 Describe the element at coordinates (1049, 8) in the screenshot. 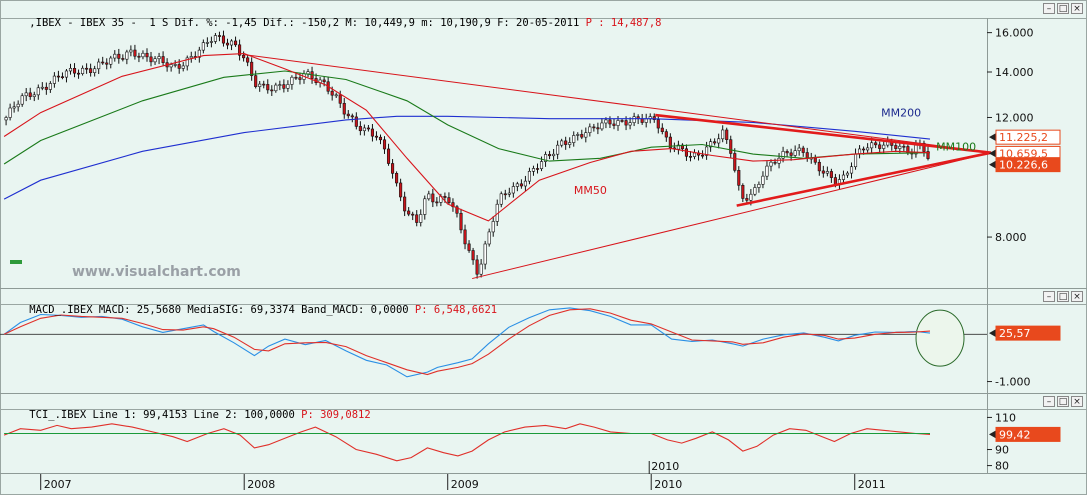

I see `minimize-button: –` at that location.